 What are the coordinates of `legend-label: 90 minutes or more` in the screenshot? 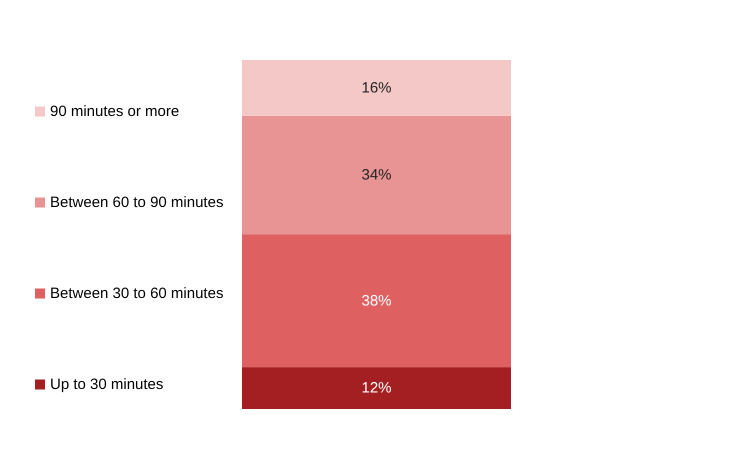 It's located at (115, 111).